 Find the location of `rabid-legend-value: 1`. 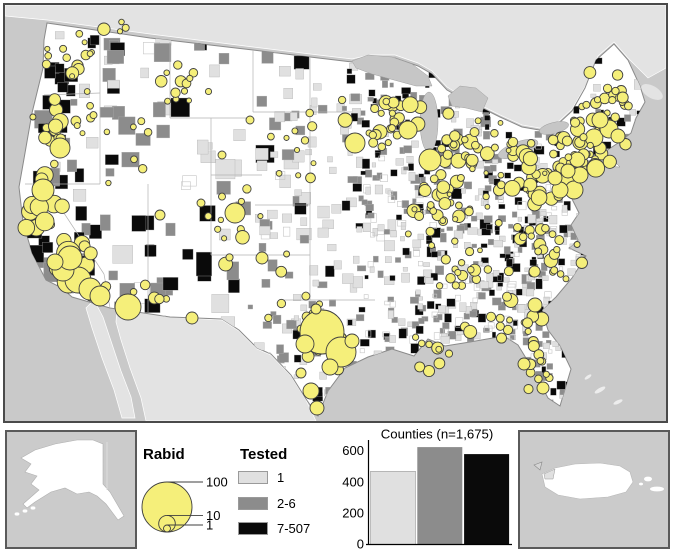

rabid-legend-value: 1 is located at coordinates (209, 525).